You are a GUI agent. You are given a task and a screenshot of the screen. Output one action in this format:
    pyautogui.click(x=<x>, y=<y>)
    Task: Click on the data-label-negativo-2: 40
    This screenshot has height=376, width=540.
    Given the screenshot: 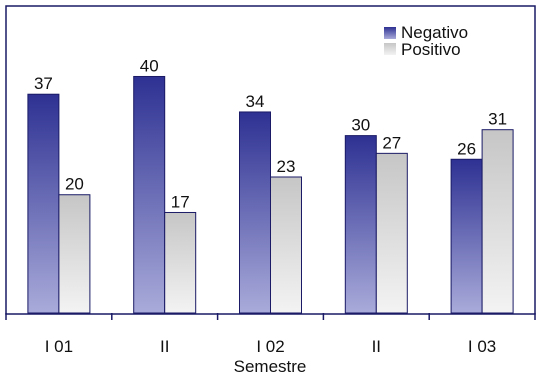 What is the action you would take?
    pyautogui.click(x=149, y=65)
    